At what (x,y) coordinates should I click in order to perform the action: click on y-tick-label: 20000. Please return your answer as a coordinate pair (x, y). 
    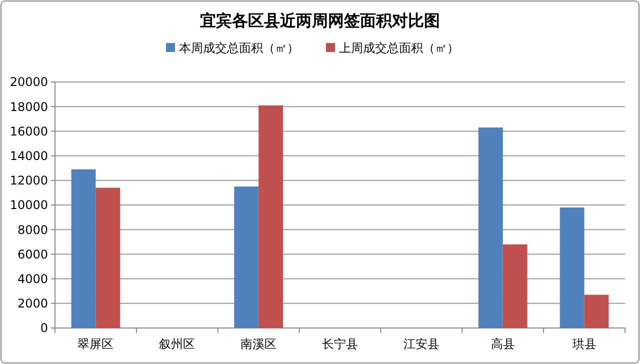
    Looking at the image, I should click on (29, 82).